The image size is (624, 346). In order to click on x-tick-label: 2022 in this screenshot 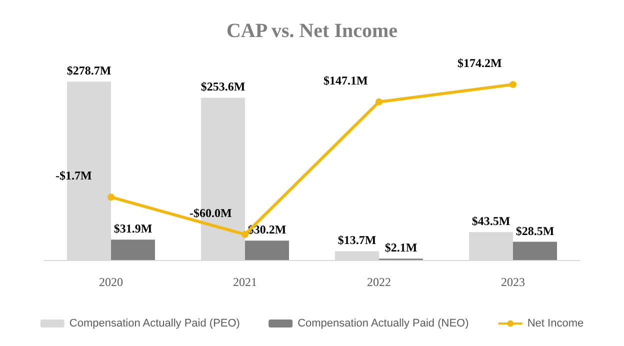, I will do `click(379, 282)`.